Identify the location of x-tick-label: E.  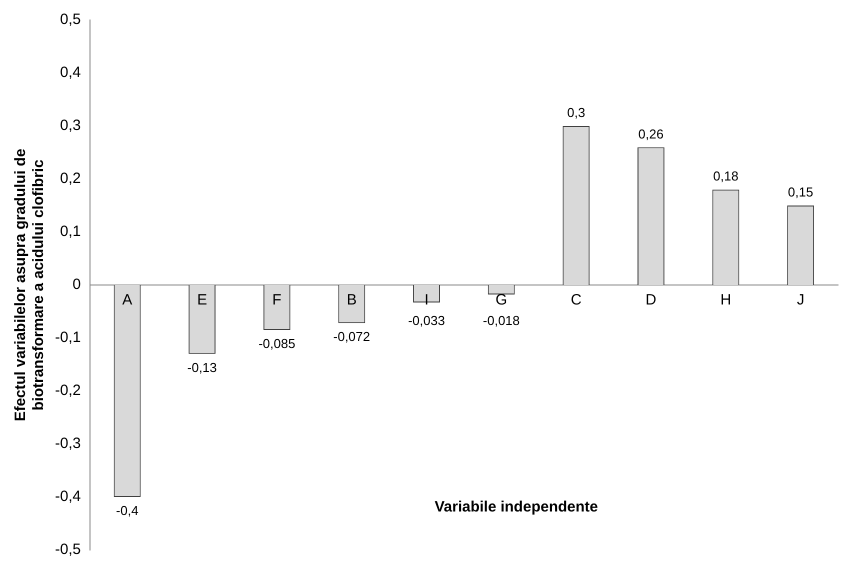
(202, 300).